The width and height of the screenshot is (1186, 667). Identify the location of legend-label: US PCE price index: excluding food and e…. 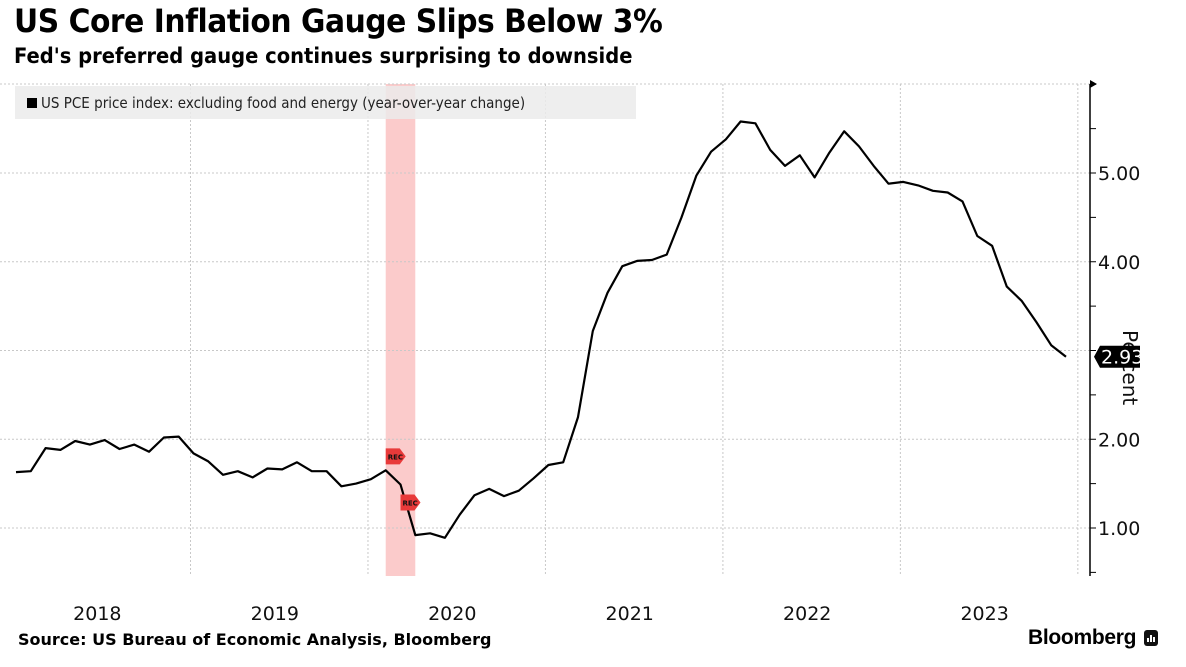
(283, 102).